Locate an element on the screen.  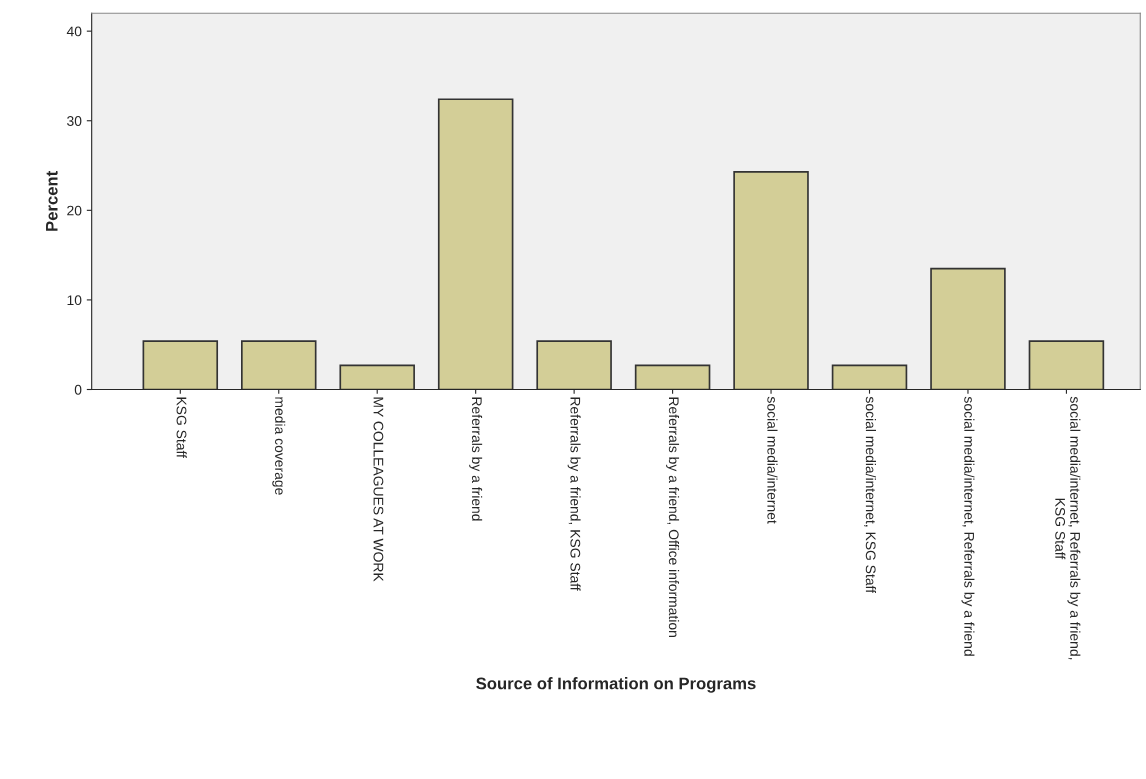
x-tick-label: social media/internet, Referrals by a friend, KSG Staff is located at coordinates (1068, 528).